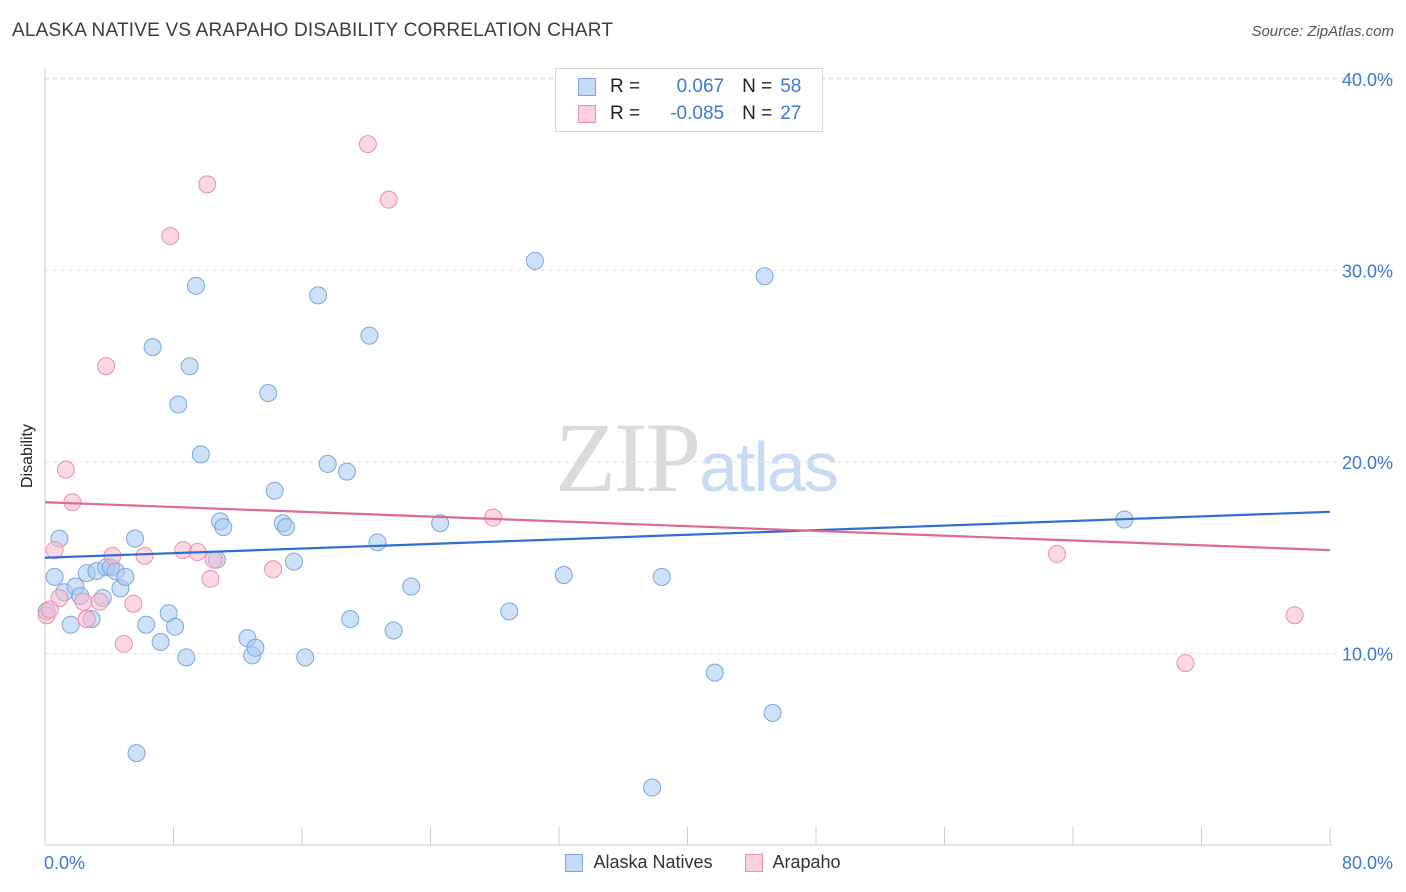 The image size is (1406, 892). Describe the element at coordinates (1367, 80) in the screenshot. I see `y-tick-label: 40.0%` at that location.